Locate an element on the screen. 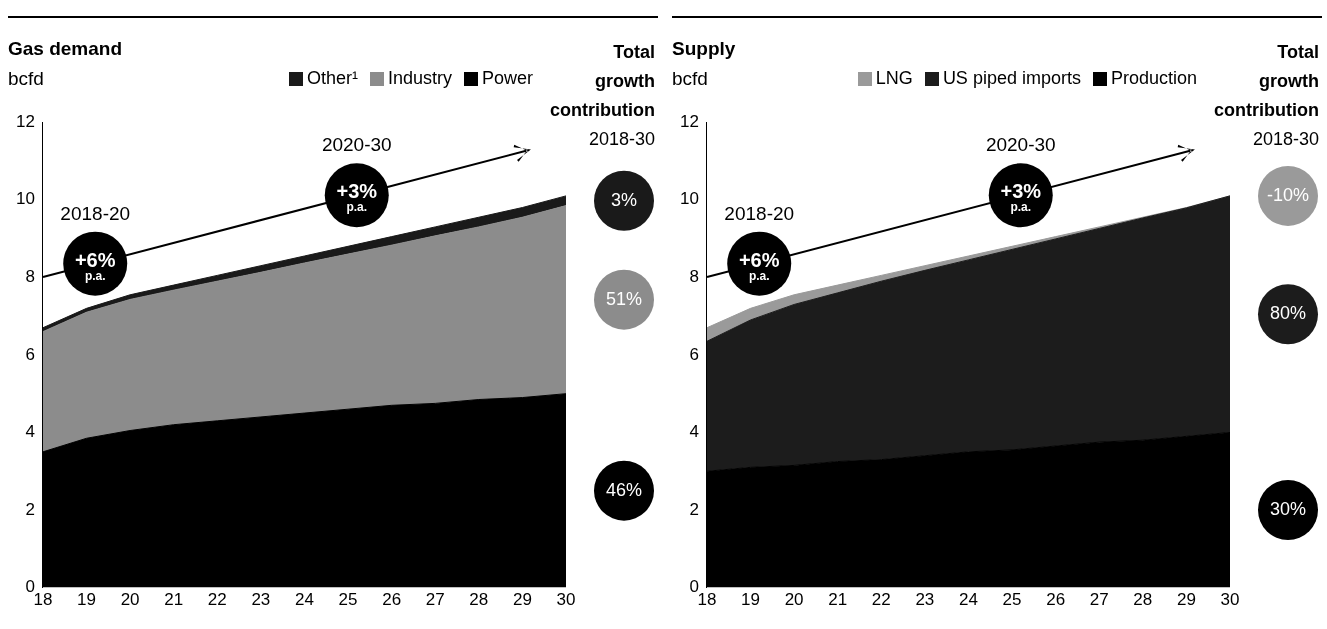 Image resolution: width=1327 pixels, height=629 pixels. text: 3% is located at coordinates (624, 199).